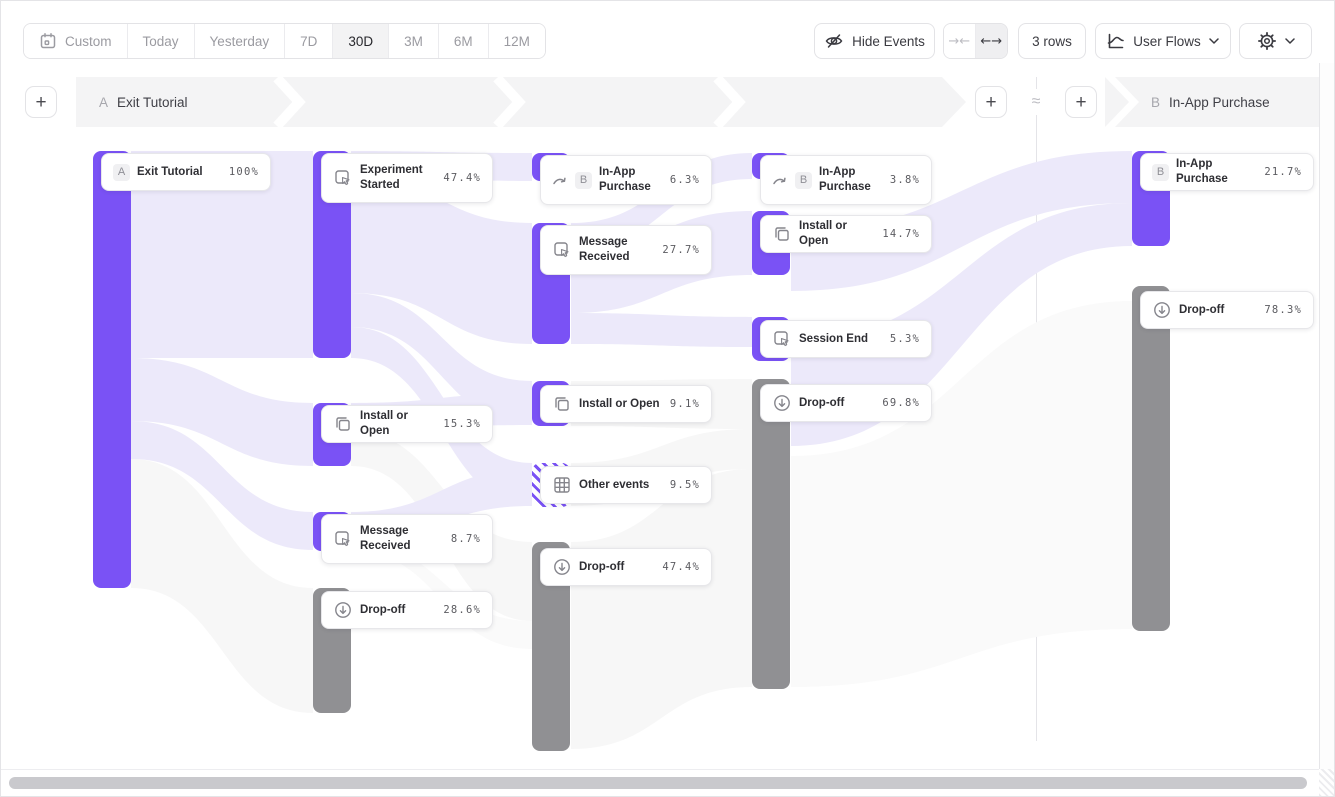 Image resolution: width=1335 pixels, height=797 pixels. I want to click on add-step-start-button: +, so click(41, 102).